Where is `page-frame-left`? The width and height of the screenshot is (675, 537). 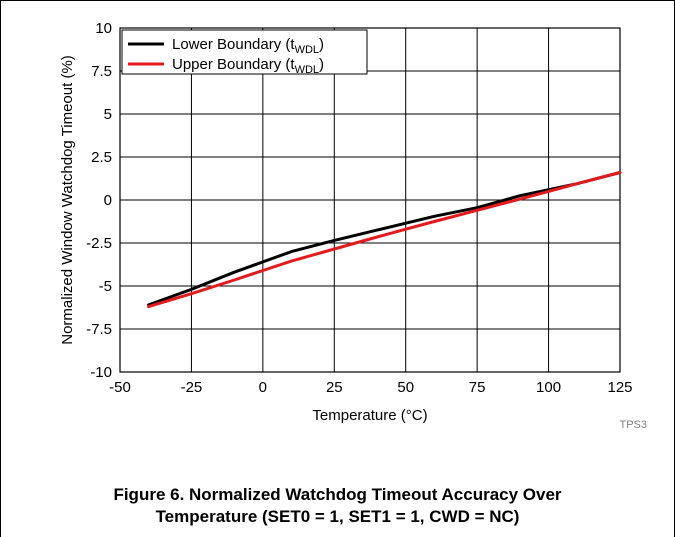 page-frame-left is located at coordinates (0, 268).